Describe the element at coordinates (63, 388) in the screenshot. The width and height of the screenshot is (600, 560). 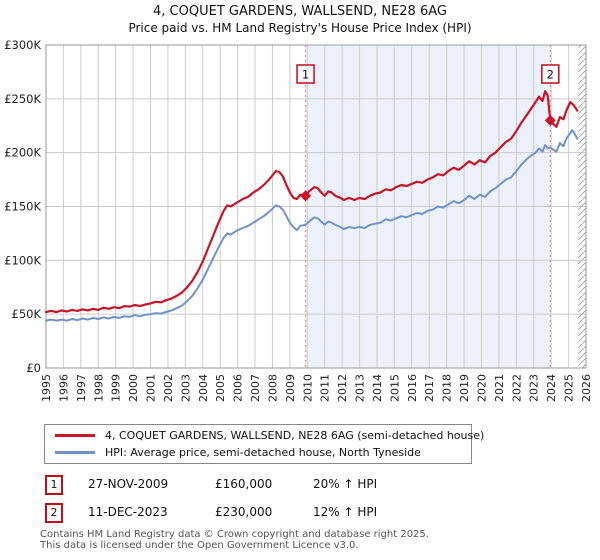
I see `x-tick-label: 1996` at that location.